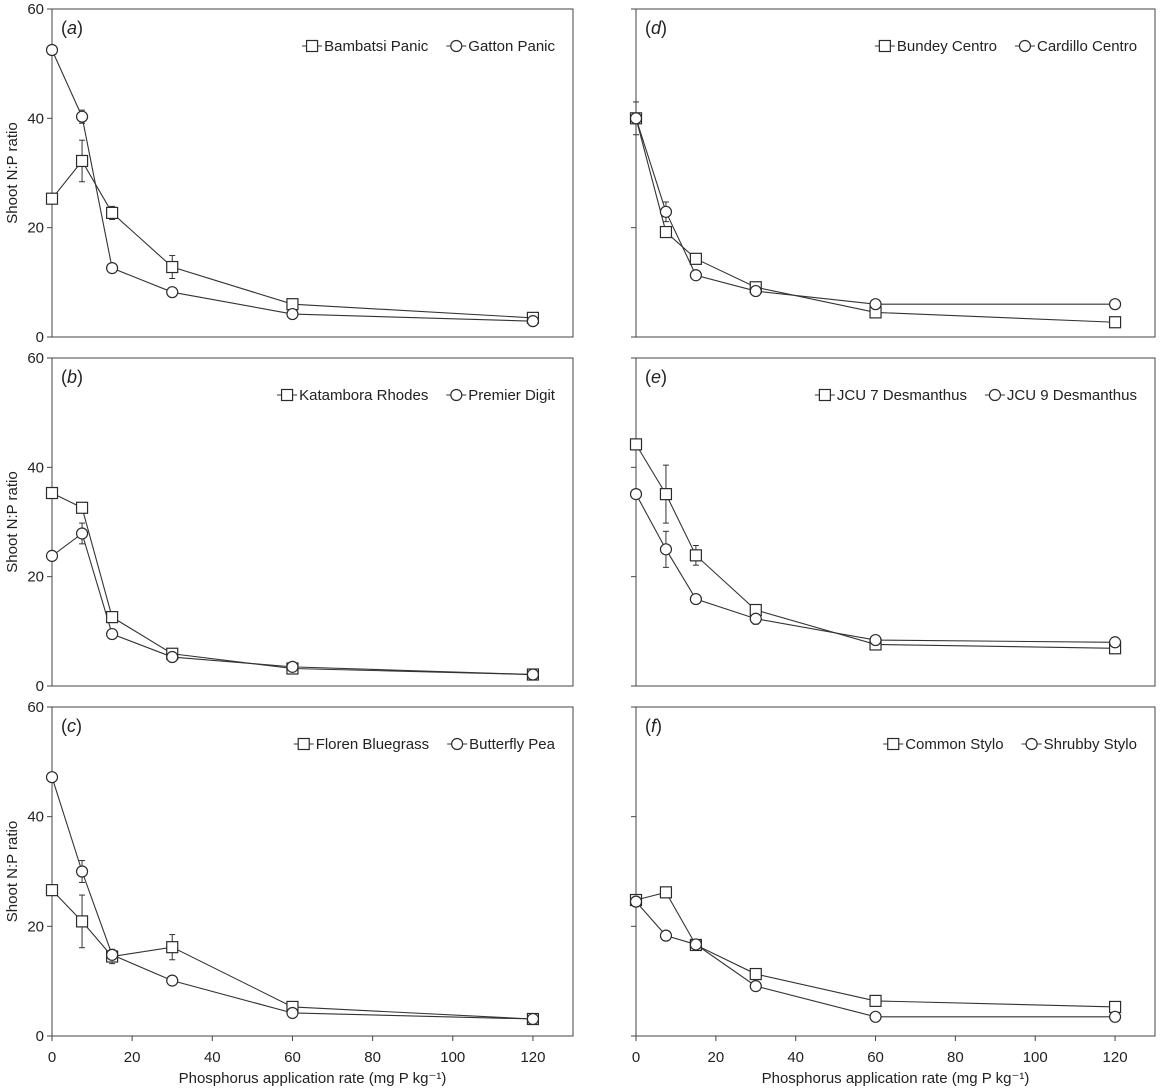 The image size is (1160, 1089). I want to click on legend-entry-butterfly-pea: Butterfly Pea, so click(501, 744).